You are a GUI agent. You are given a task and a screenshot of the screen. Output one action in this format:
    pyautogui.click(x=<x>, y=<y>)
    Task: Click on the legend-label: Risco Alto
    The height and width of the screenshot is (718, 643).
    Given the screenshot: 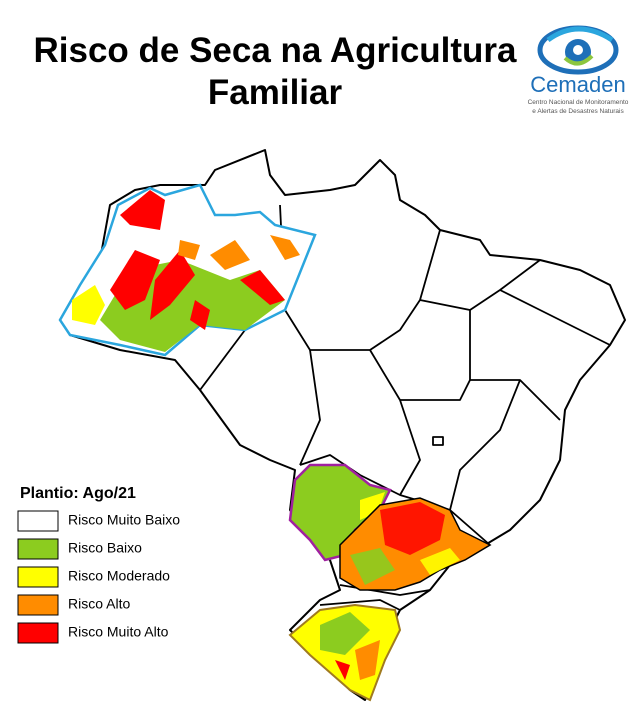 What is the action you would take?
    pyautogui.click(x=99, y=604)
    